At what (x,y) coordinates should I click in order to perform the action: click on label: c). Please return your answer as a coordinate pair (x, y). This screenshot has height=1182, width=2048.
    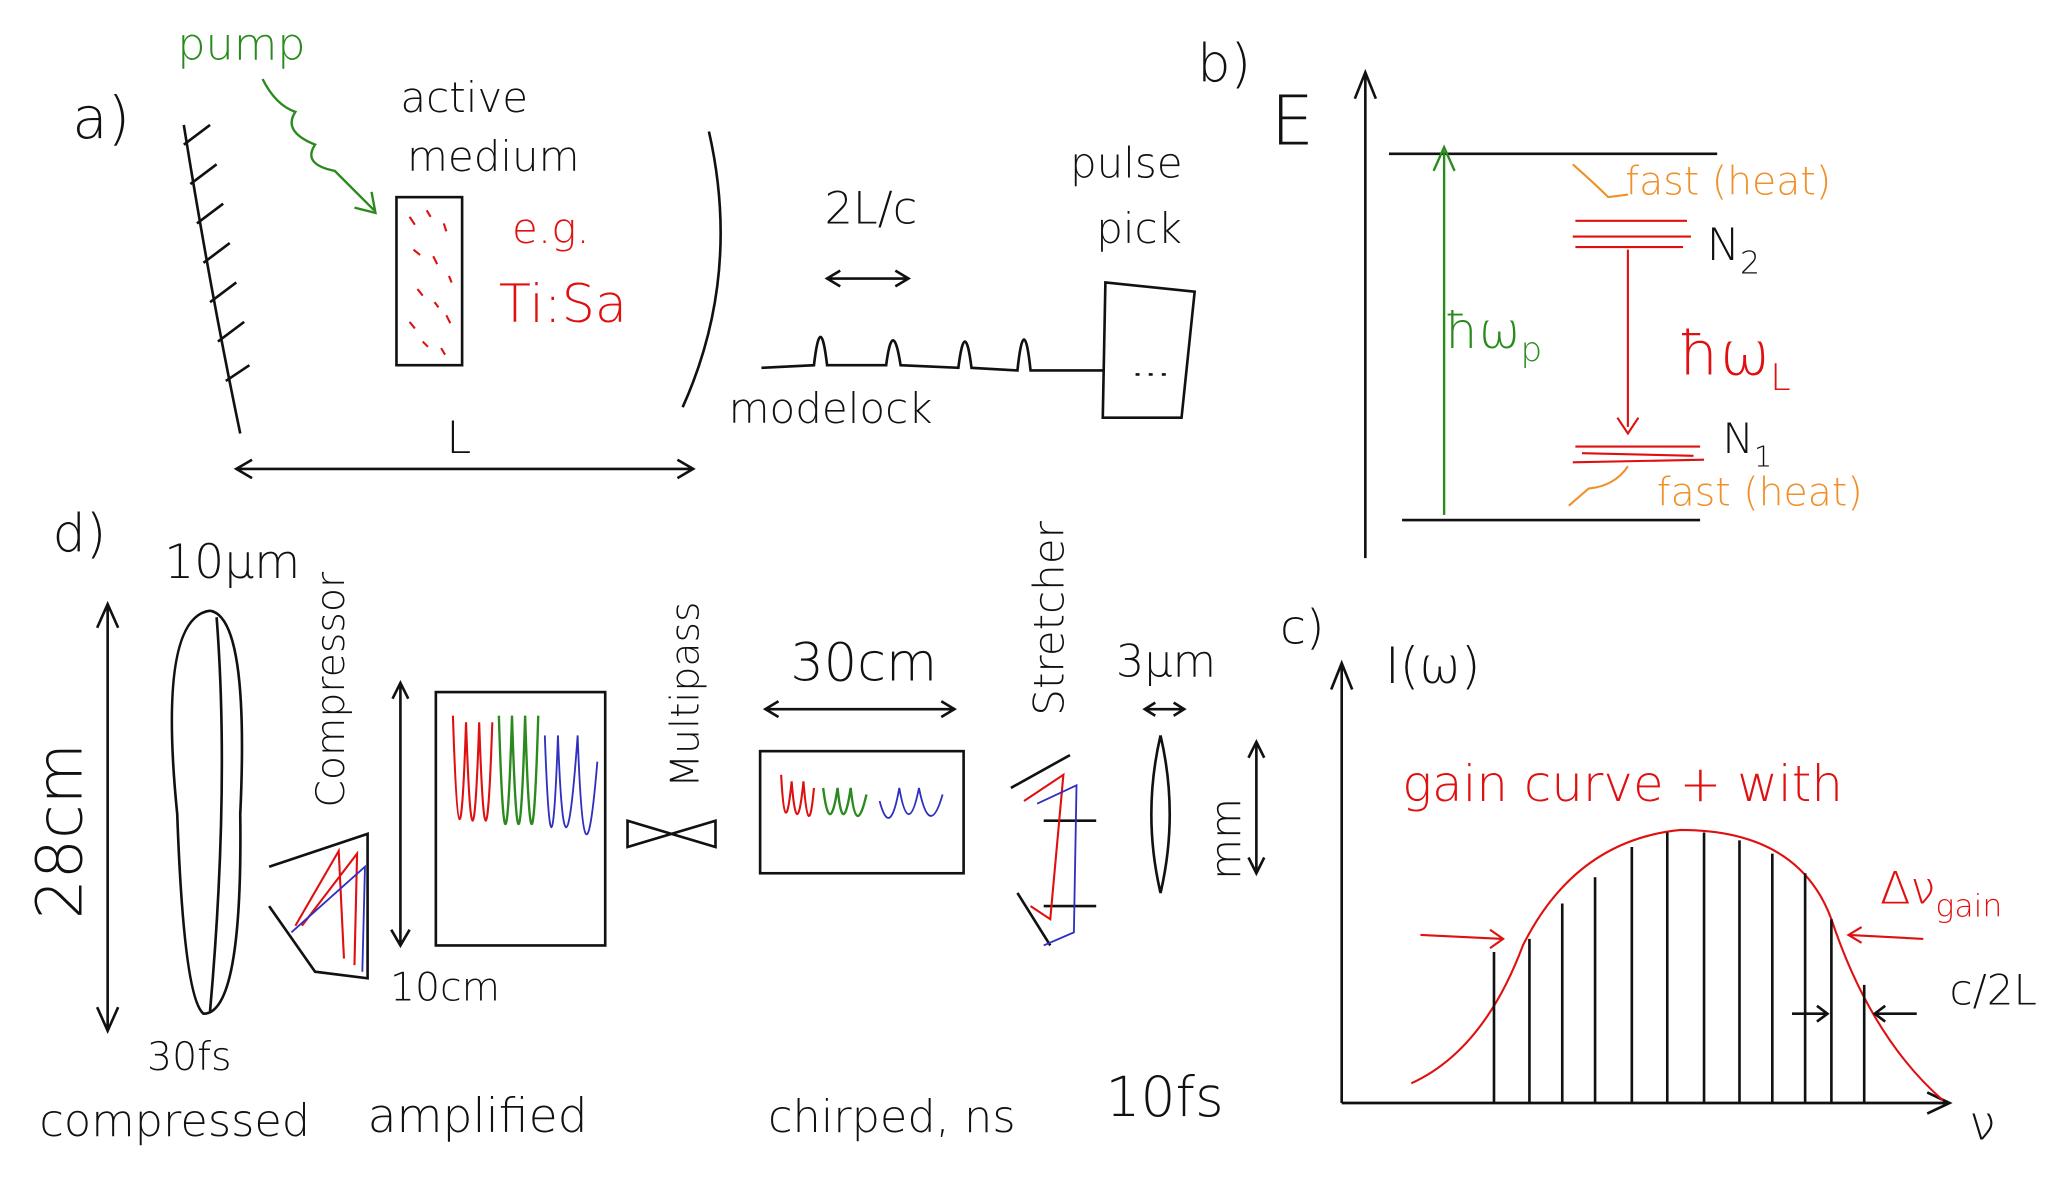
    Looking at the image, I should click on (1302, 628).